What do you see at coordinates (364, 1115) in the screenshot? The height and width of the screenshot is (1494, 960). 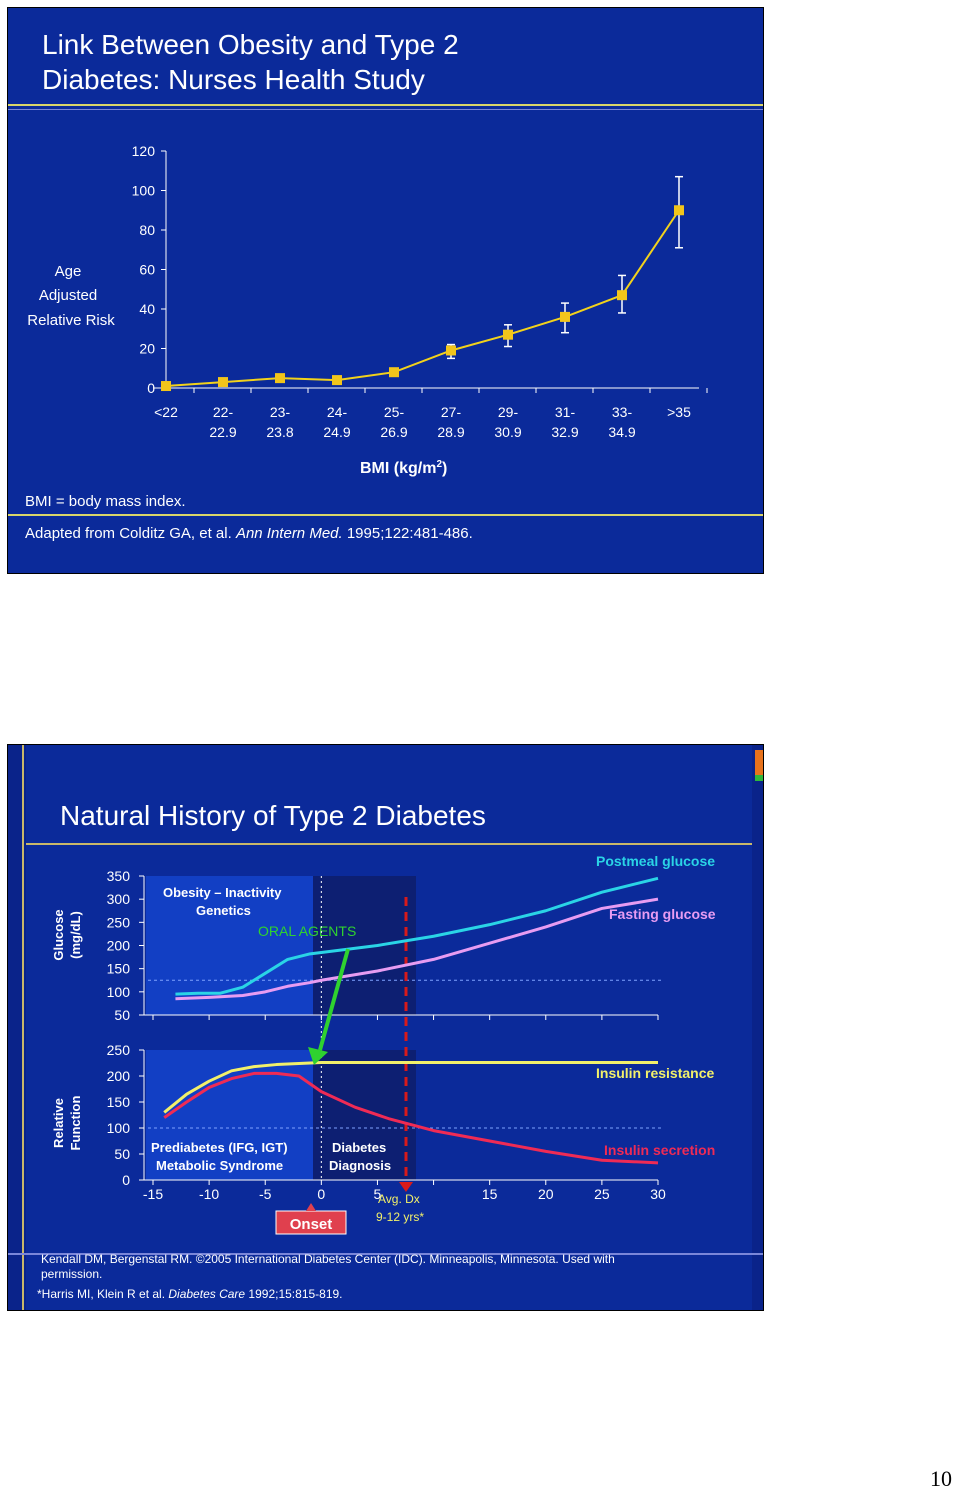 I see `bottom-dx-shade` at bounding box center [364, 1115].